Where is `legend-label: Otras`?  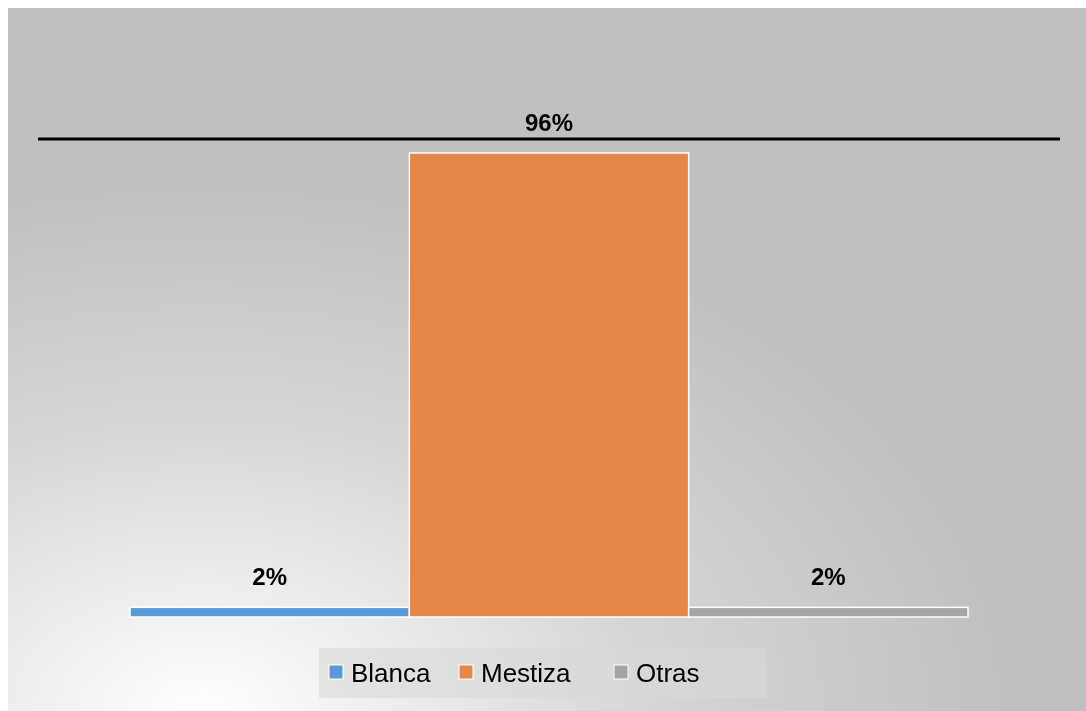
legend-label: Otras is located at coordinates (668, 673).